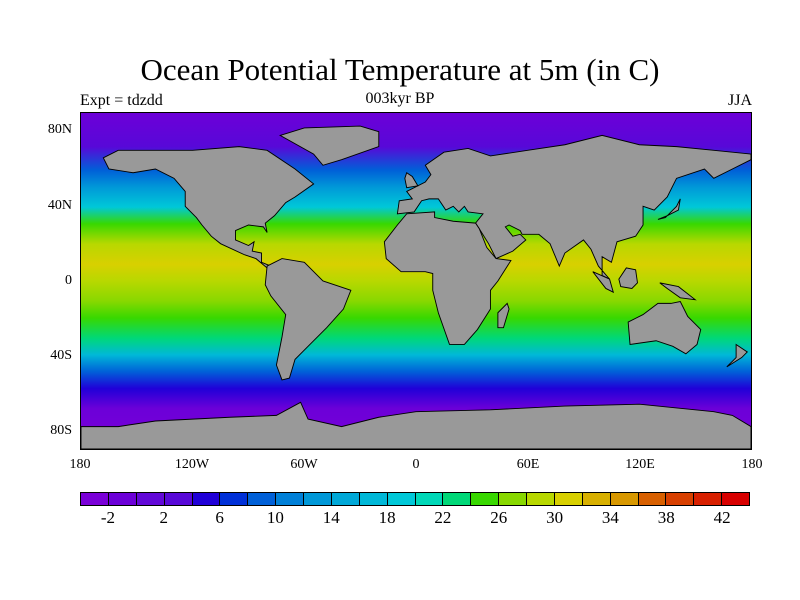 This screenshot has width=800, height=600. Describe the element at coordinates (678, 291) in the screenshot. I see `new-guinea` at that location.